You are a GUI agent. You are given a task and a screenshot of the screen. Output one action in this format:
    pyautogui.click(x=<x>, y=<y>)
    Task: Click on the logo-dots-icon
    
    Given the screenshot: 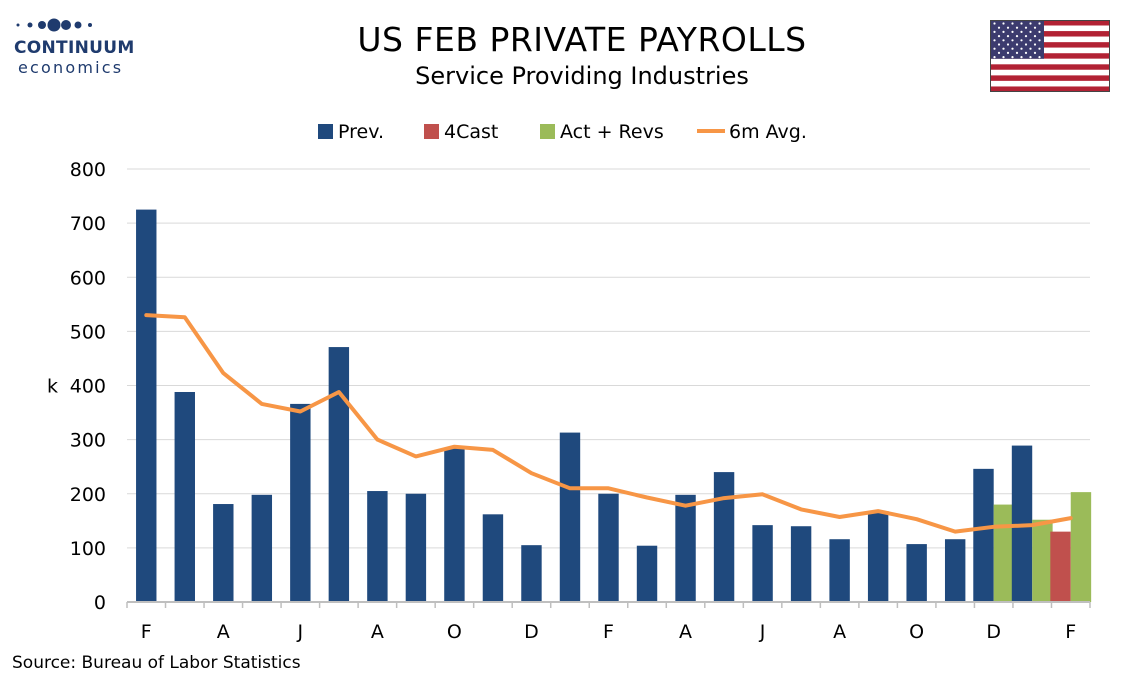 What is the action you would take?
    pyautogui.click(x=54, y=25)
    